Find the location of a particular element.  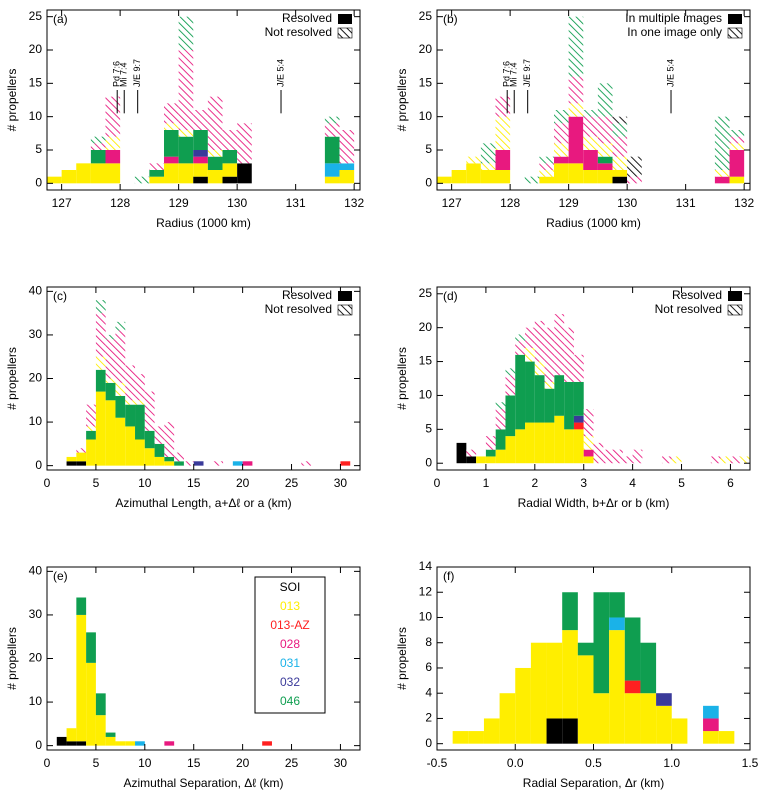

x-tick-label: 128 is located at coordinates (510, 203).